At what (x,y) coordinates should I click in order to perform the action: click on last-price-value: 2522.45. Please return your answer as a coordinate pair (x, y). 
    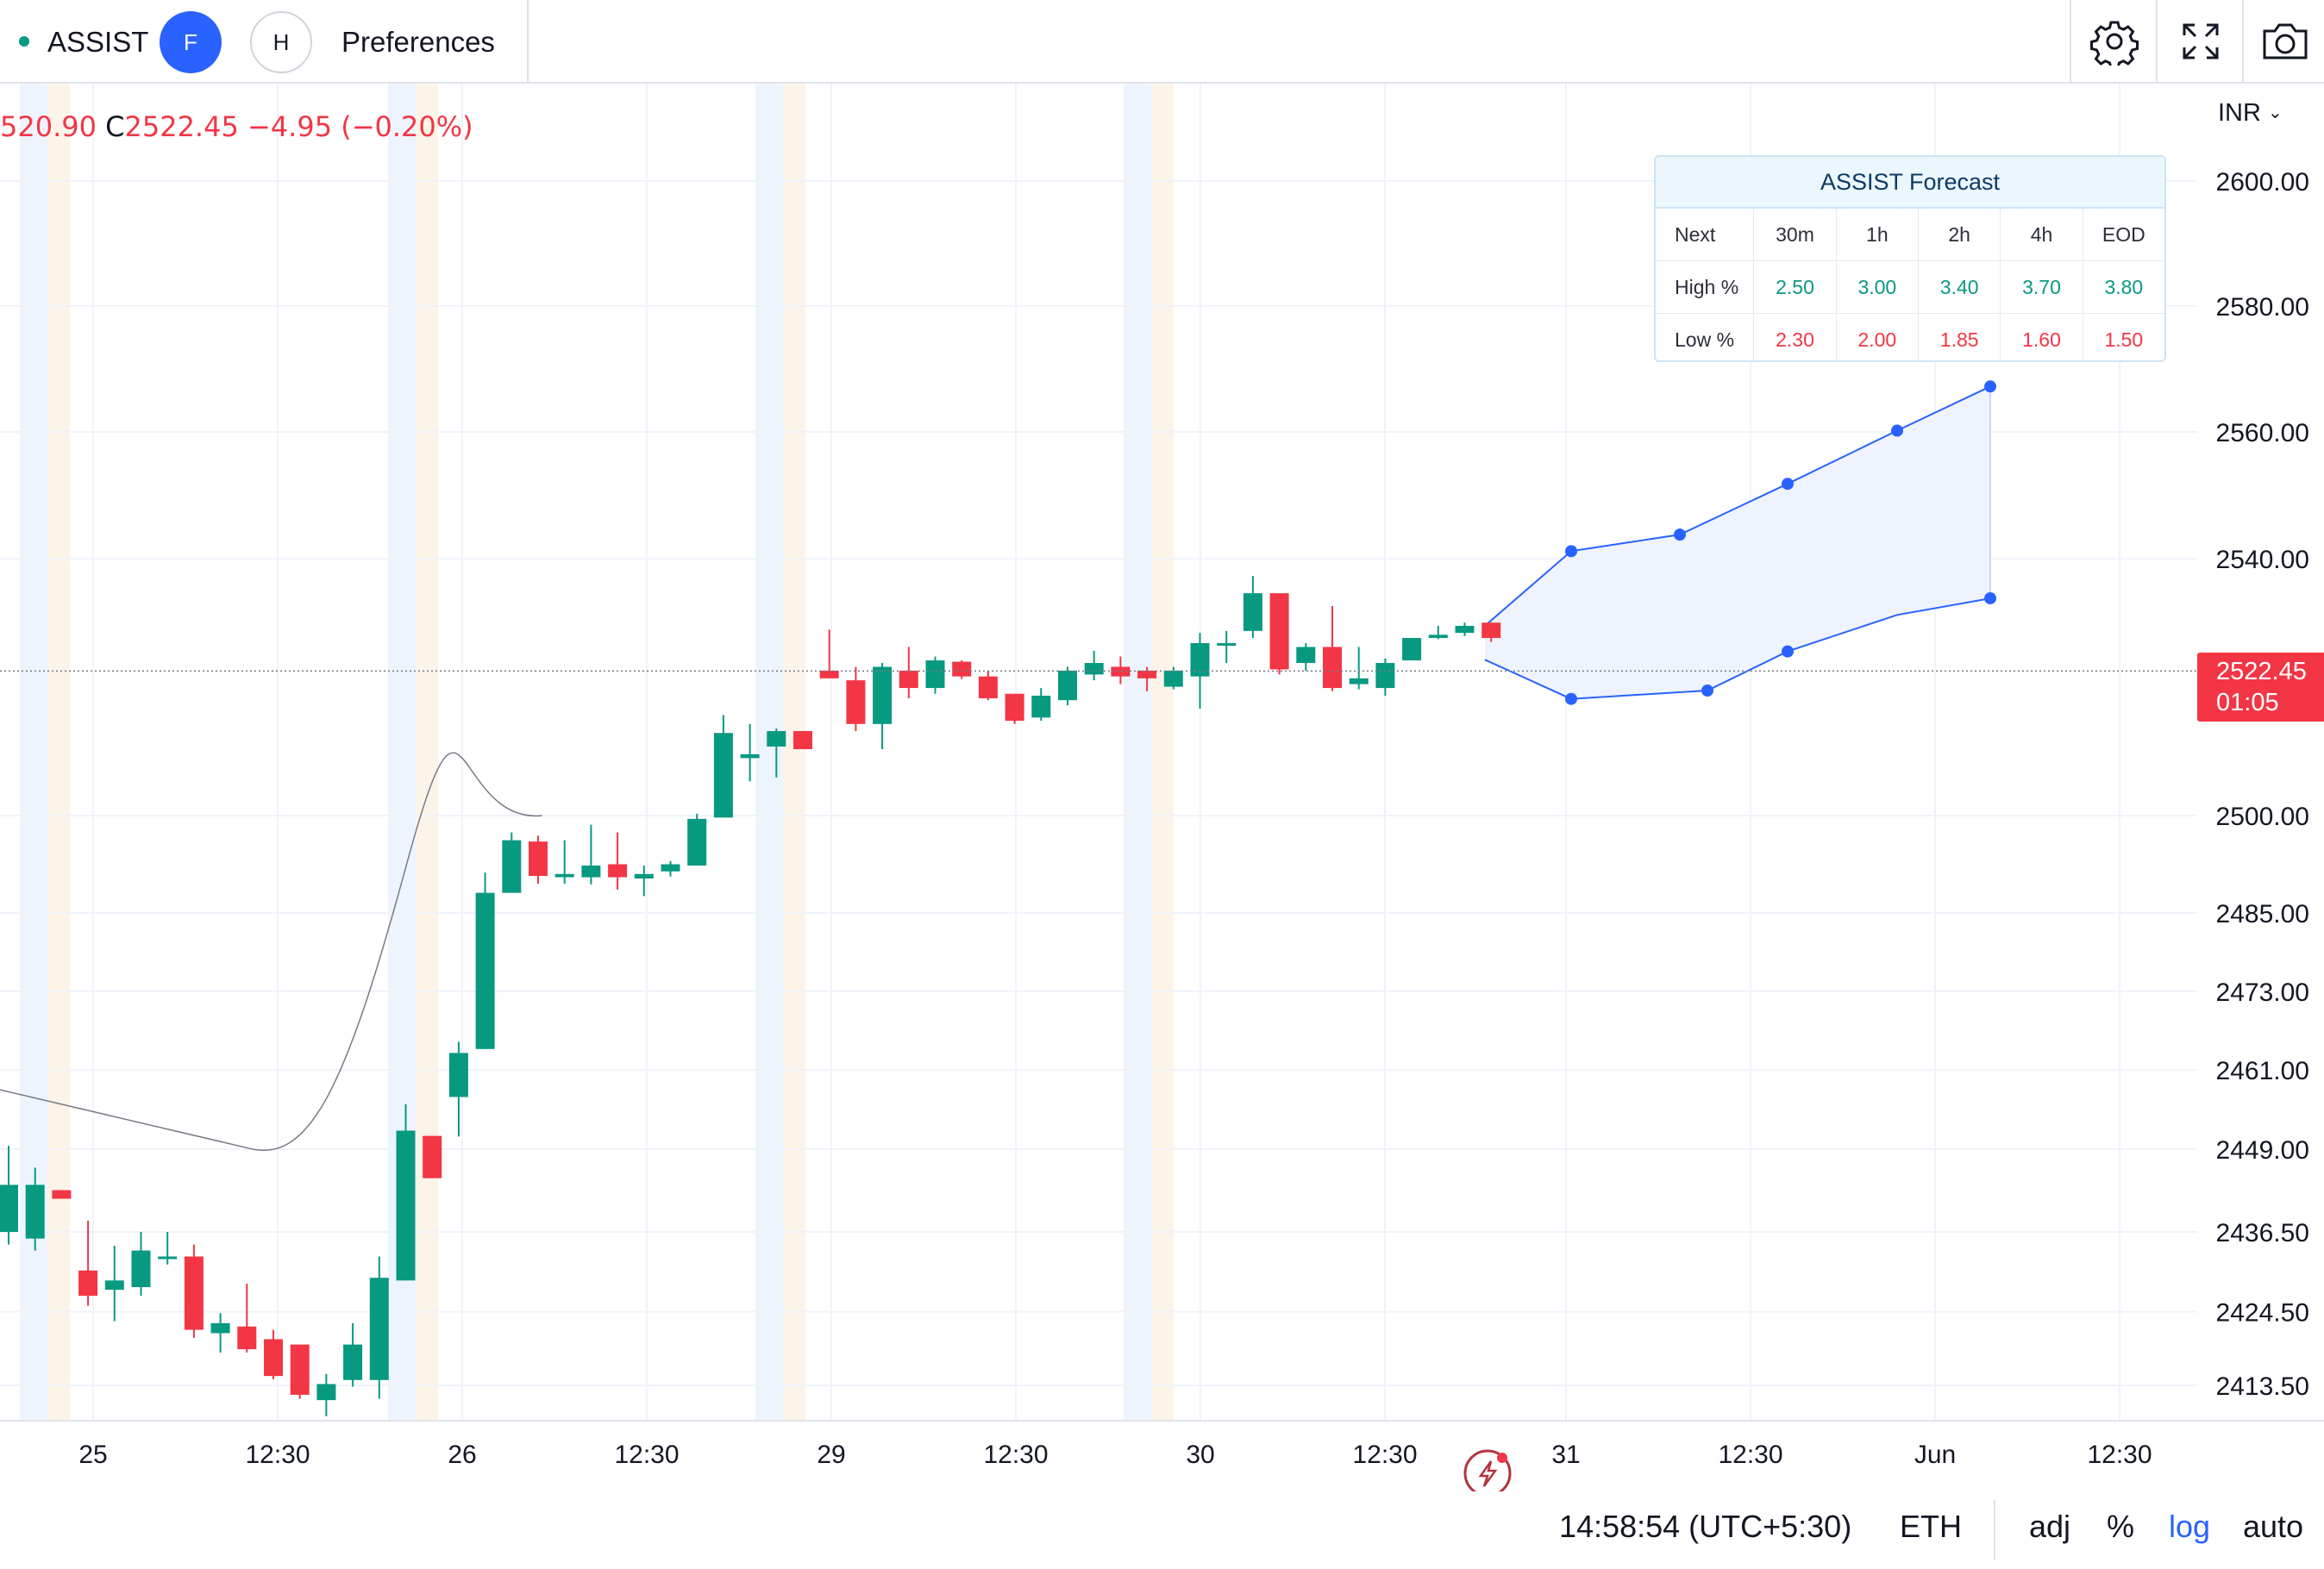
    Looking at the image, I should click on (2261, 671).